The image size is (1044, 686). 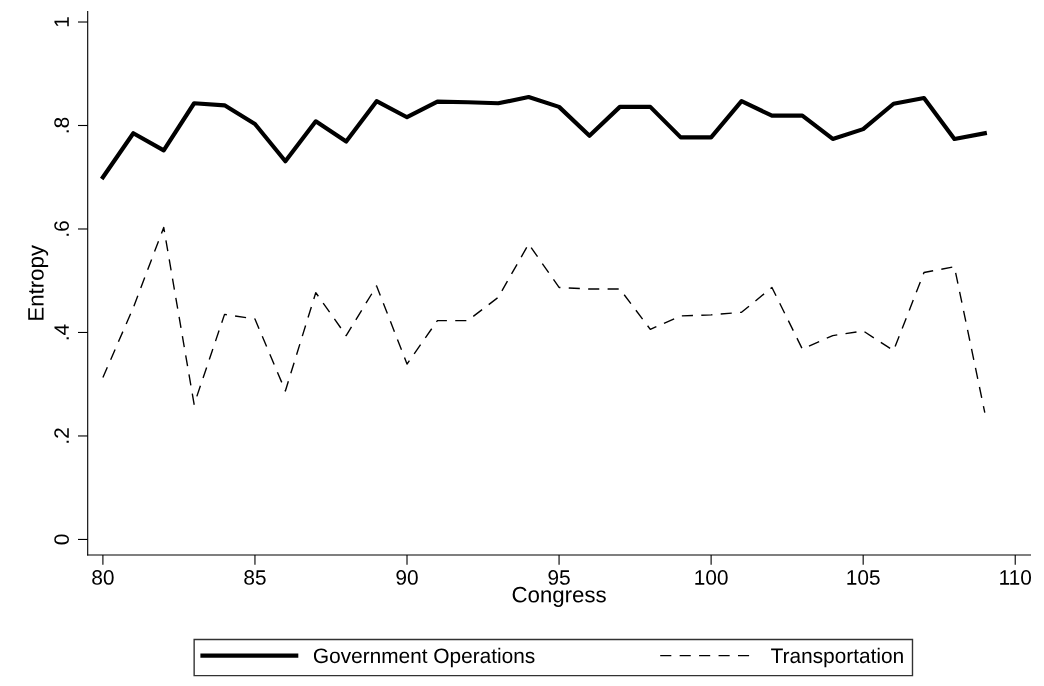 What do you see at coordinates (61, 125) in the screenshot?
I see `y-tick-label: .8` at bounding box center [61, 125].